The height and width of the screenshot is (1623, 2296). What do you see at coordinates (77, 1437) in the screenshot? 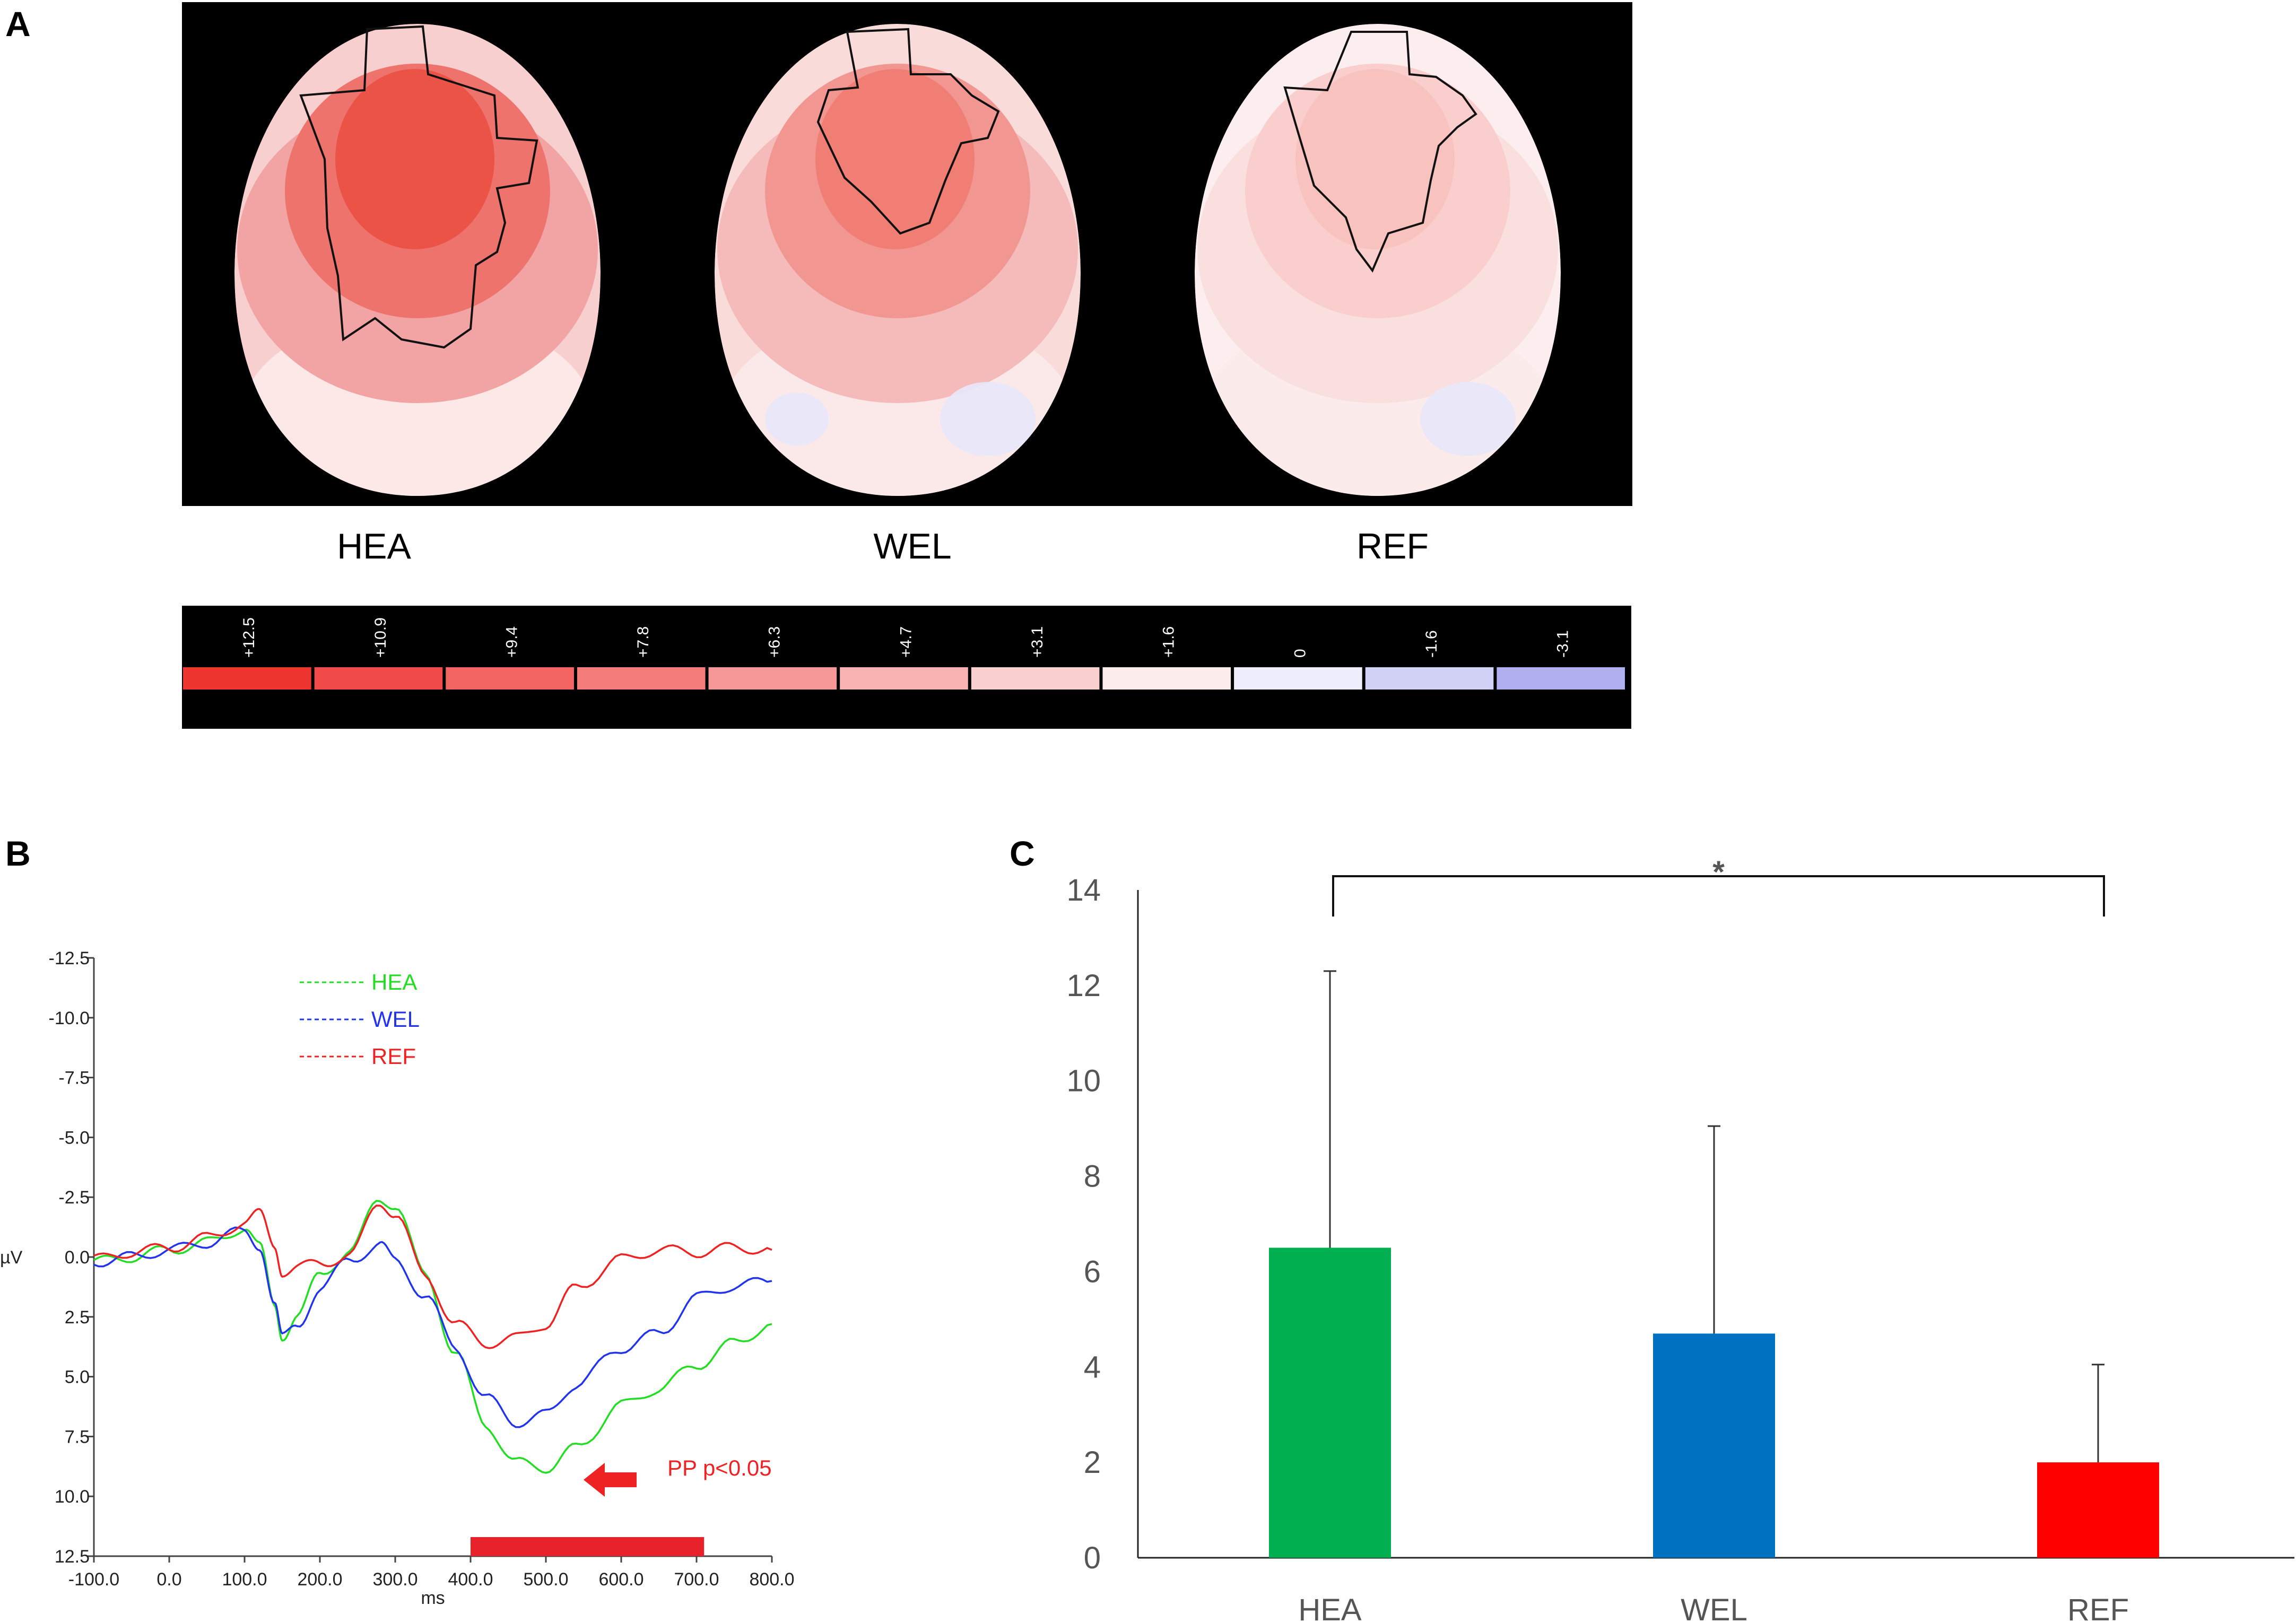
I see `erp-y-tick-label: 7.5` at bounding box center [77, 1437].